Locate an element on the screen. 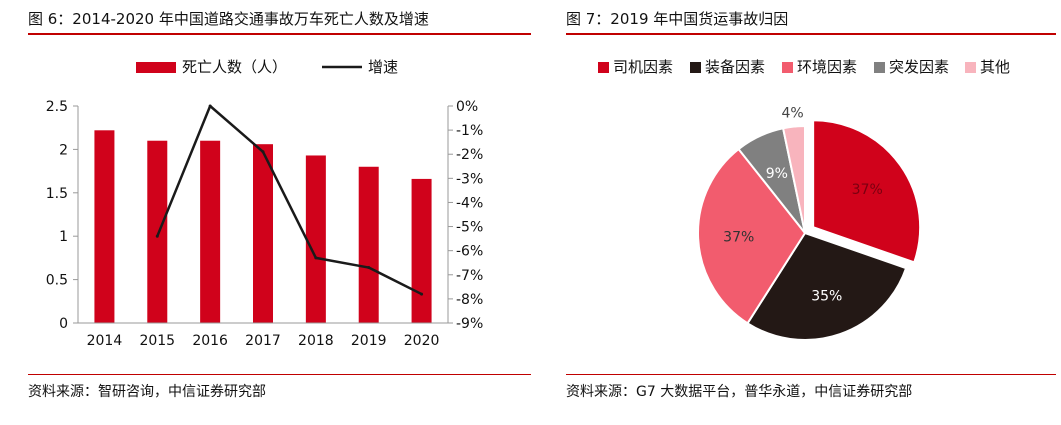 This screenshot has width=1061, height=425. y2-tick-label: -5% is located at coordinates (469, 228).